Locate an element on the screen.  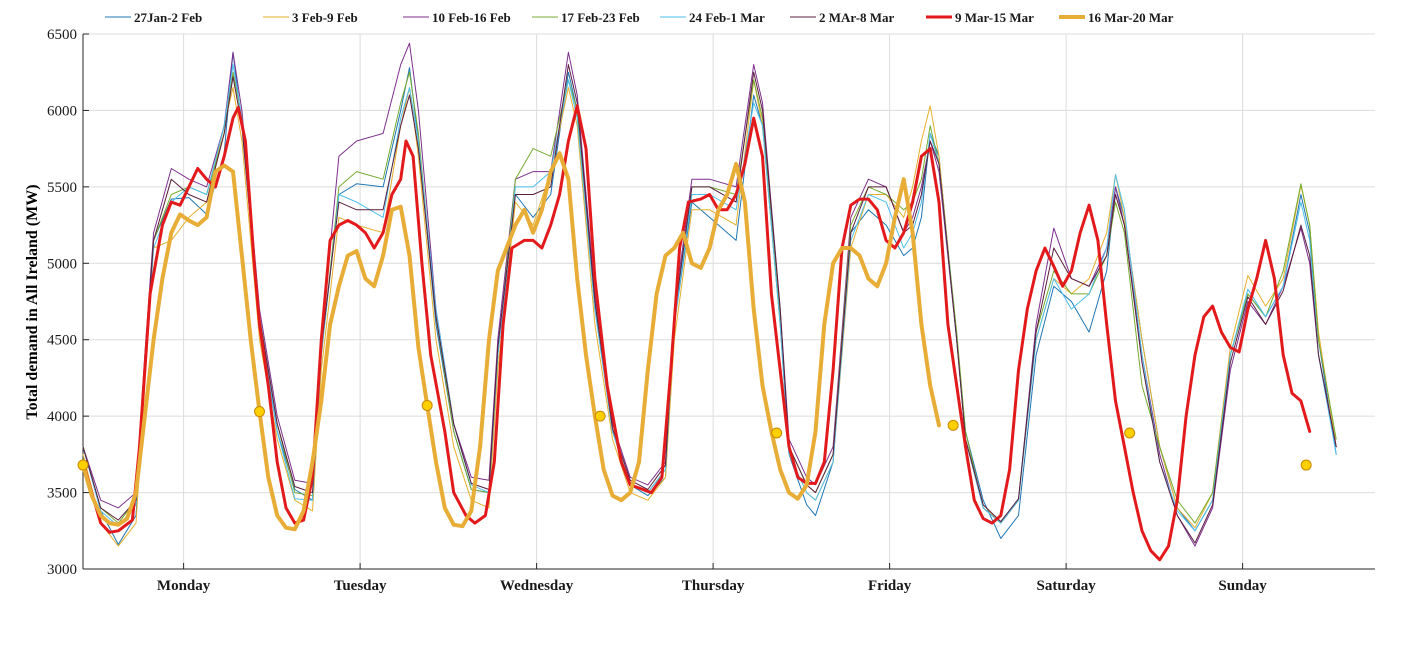
x-tick-label: Tuesday is located at coordinates (360, 586).